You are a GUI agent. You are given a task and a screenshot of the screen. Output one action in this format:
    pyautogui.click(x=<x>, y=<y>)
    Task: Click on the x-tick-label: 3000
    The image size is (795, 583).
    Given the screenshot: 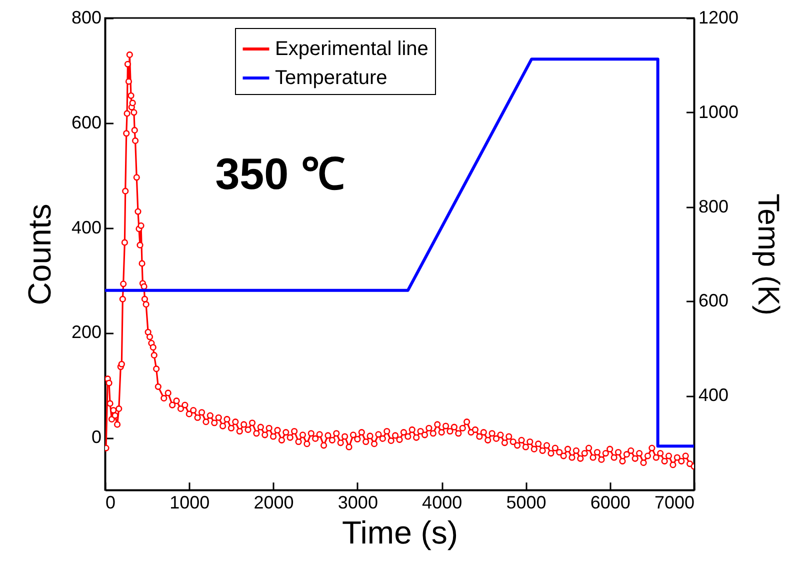 What is the action you would take?
    pyautogui.click(x=358, y=502)
    